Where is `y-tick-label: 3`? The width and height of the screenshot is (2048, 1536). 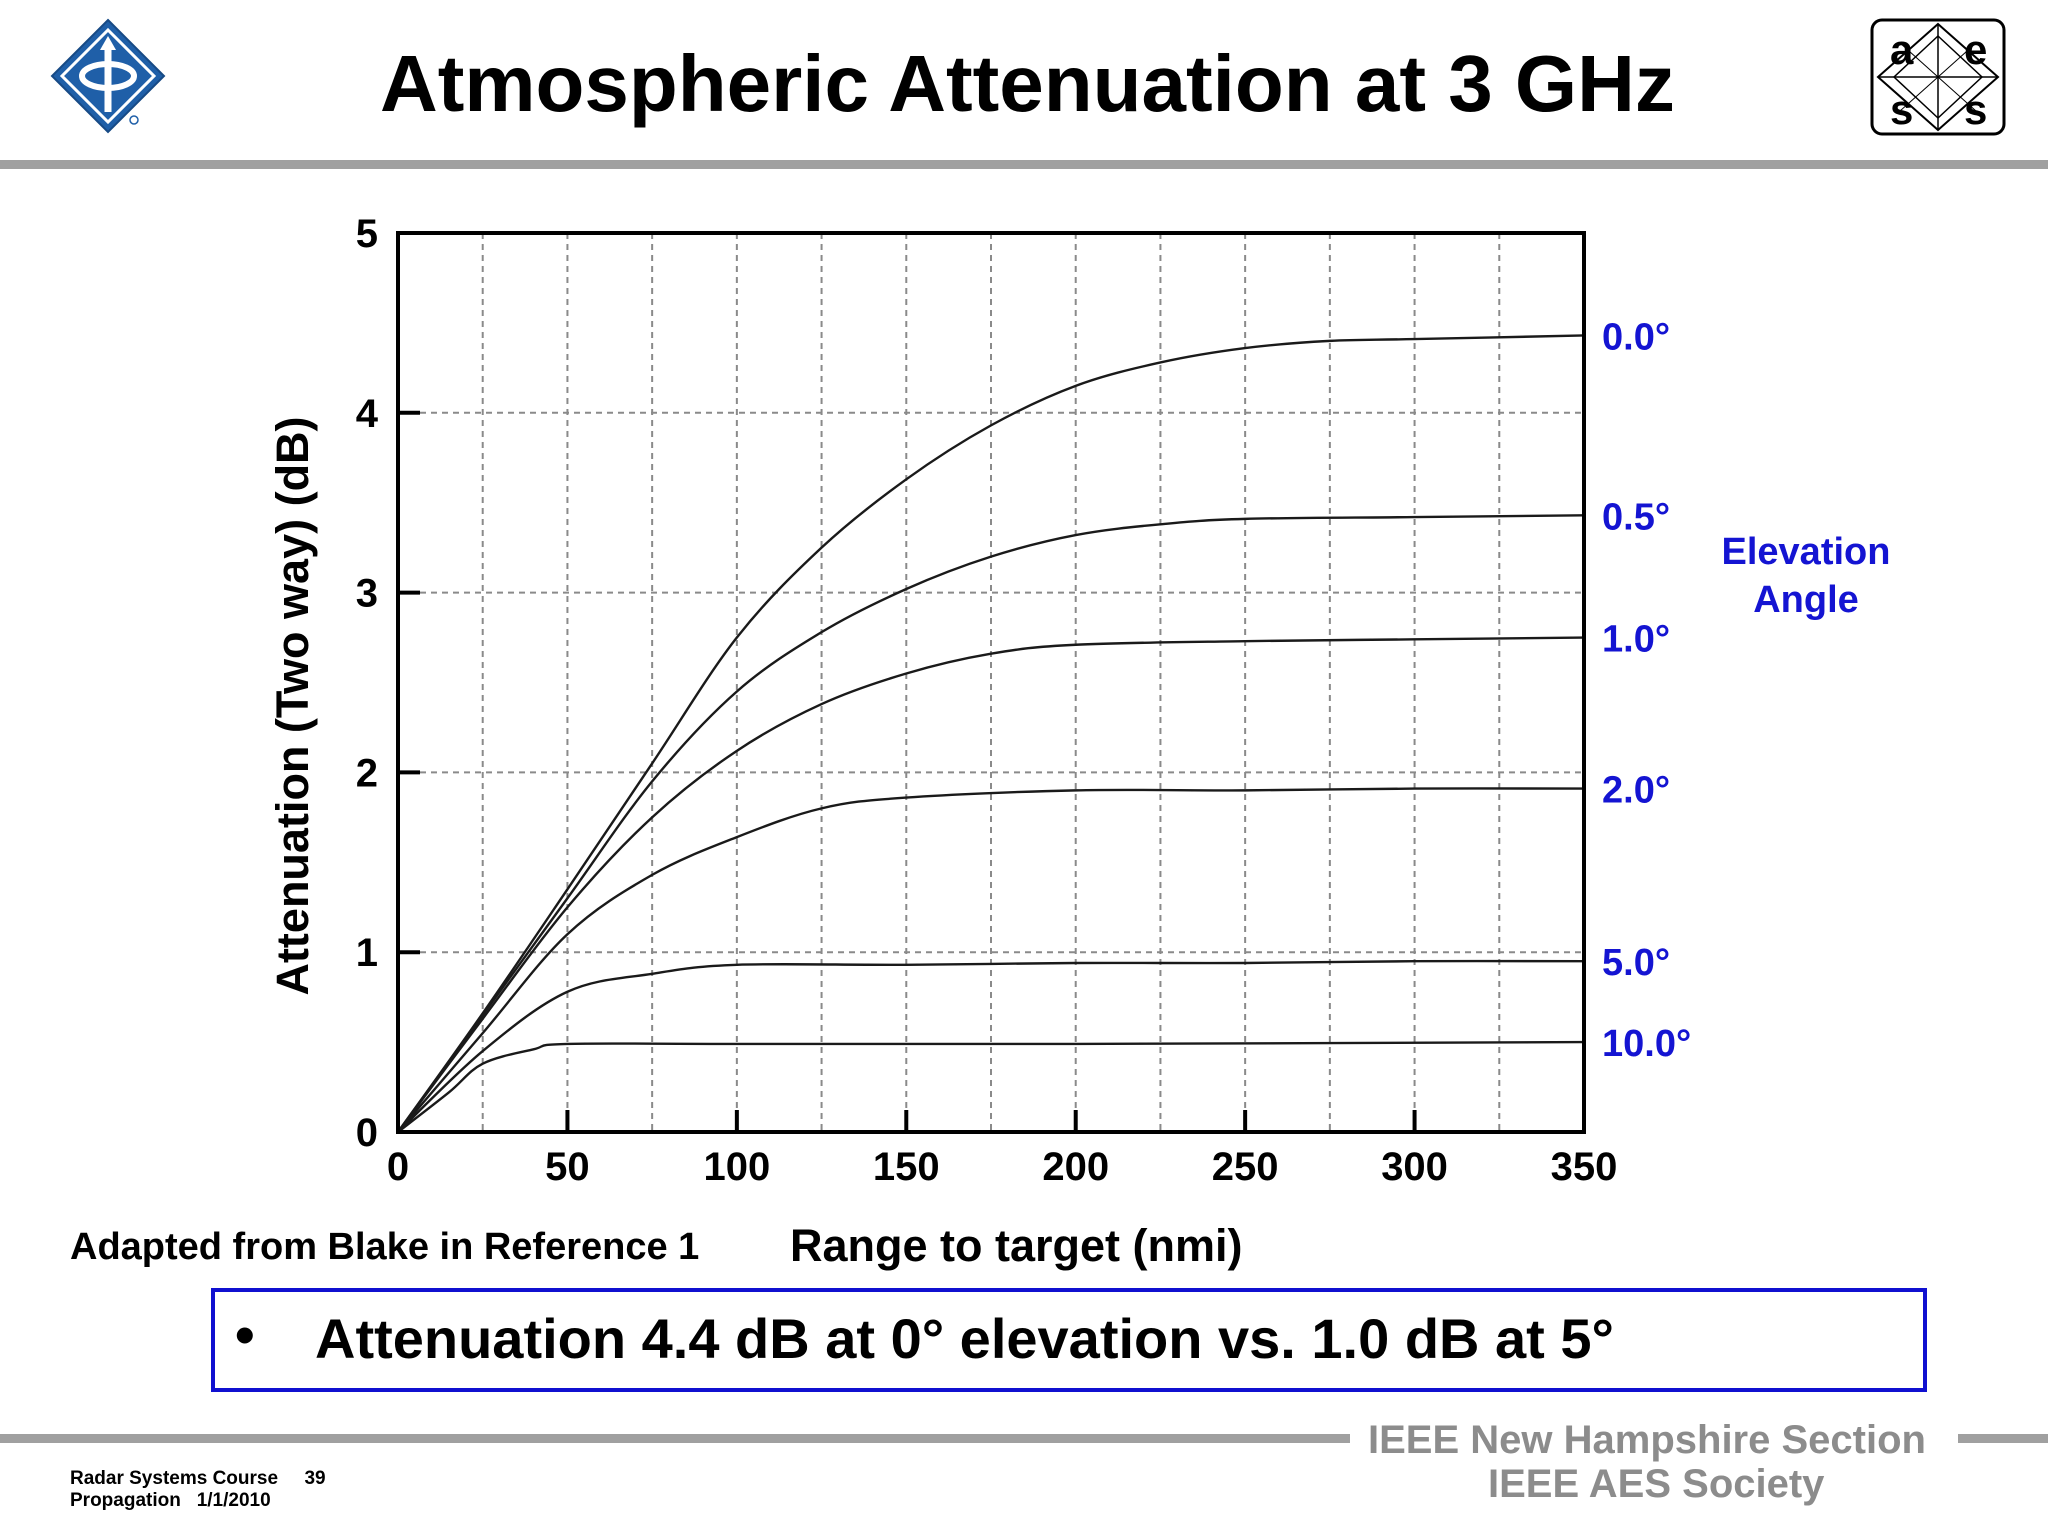 y-tick-label: 3 is located at coordinates (367, 594).